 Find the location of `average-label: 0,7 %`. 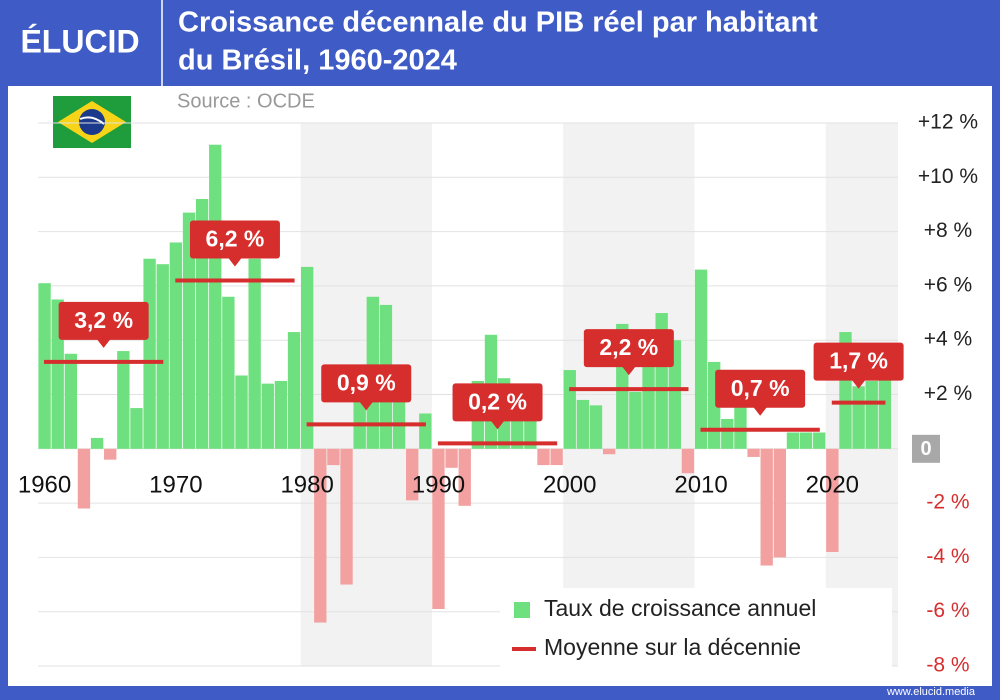

average-label: 0,7 % is located at coordinates (760, 388).